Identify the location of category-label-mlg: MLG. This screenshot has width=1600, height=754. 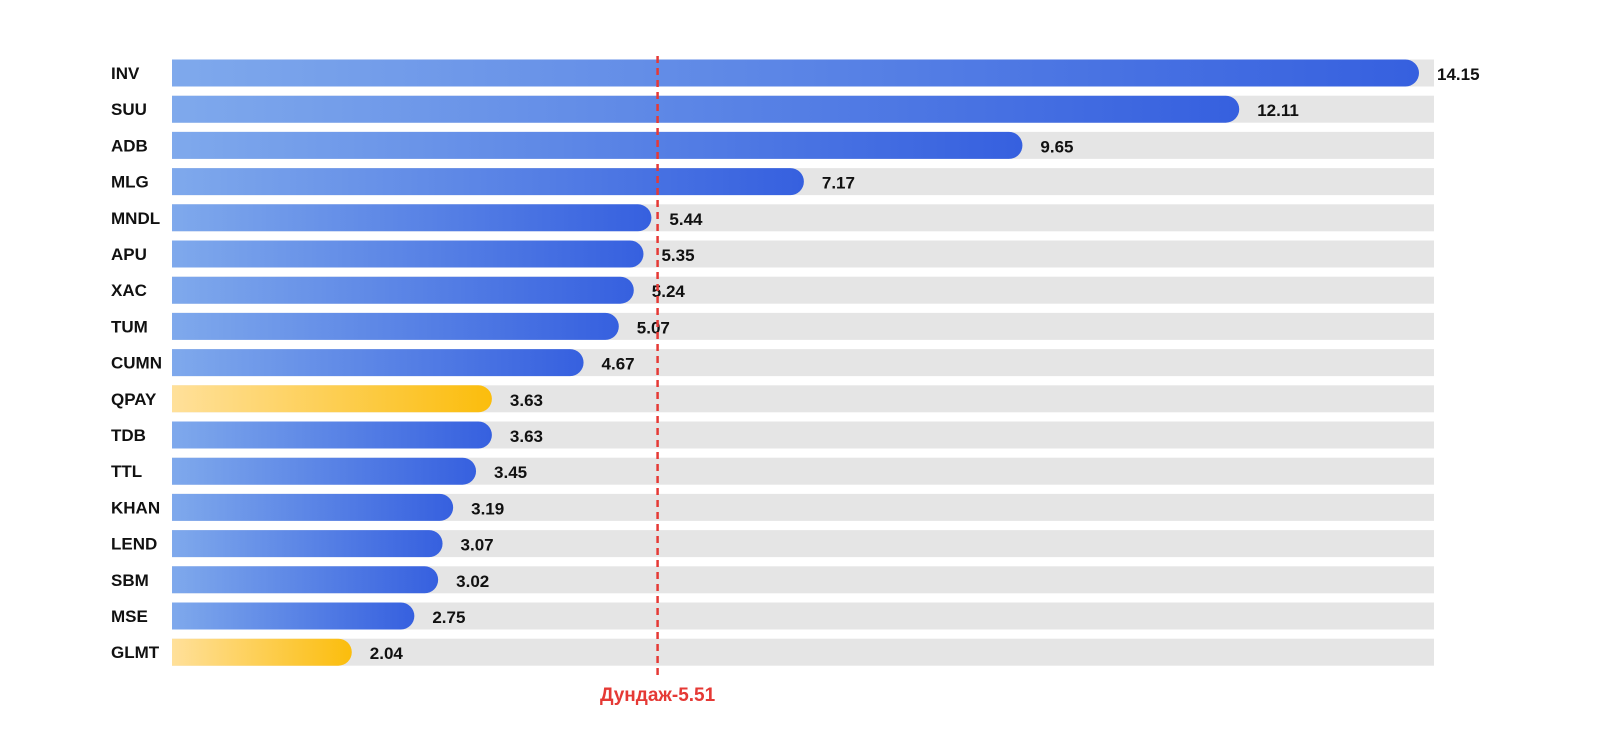
(130, 182).